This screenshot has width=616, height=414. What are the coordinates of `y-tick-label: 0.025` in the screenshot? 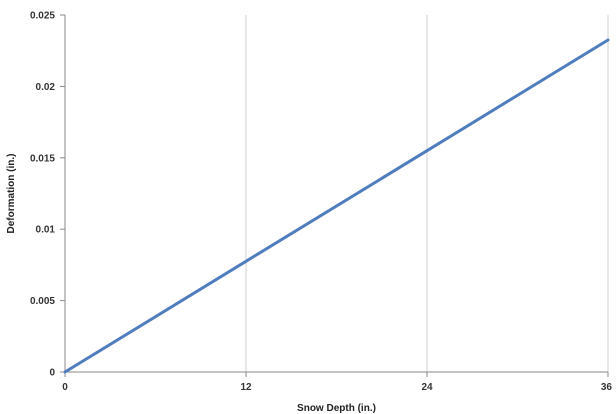 It's located at (42, 16).